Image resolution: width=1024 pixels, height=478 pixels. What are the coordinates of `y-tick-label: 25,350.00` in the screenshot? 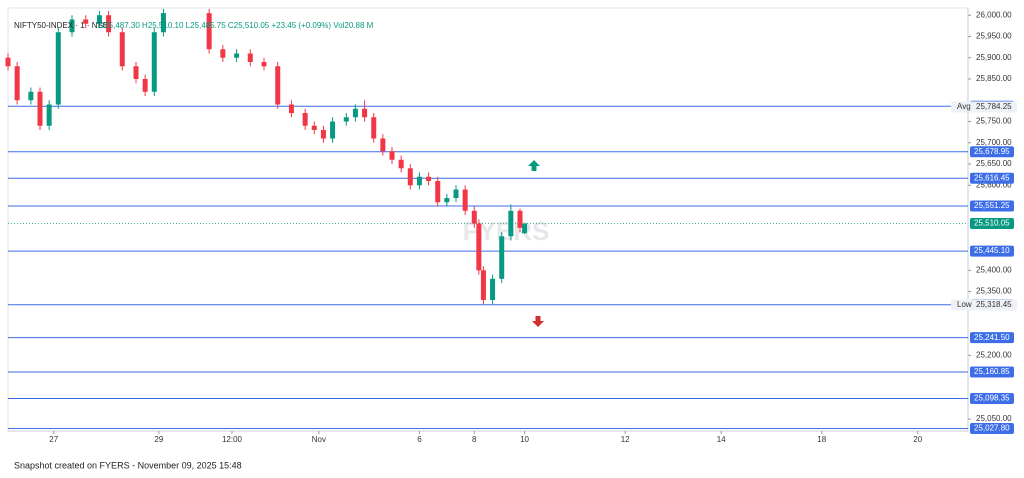 It's located at (994, 291).